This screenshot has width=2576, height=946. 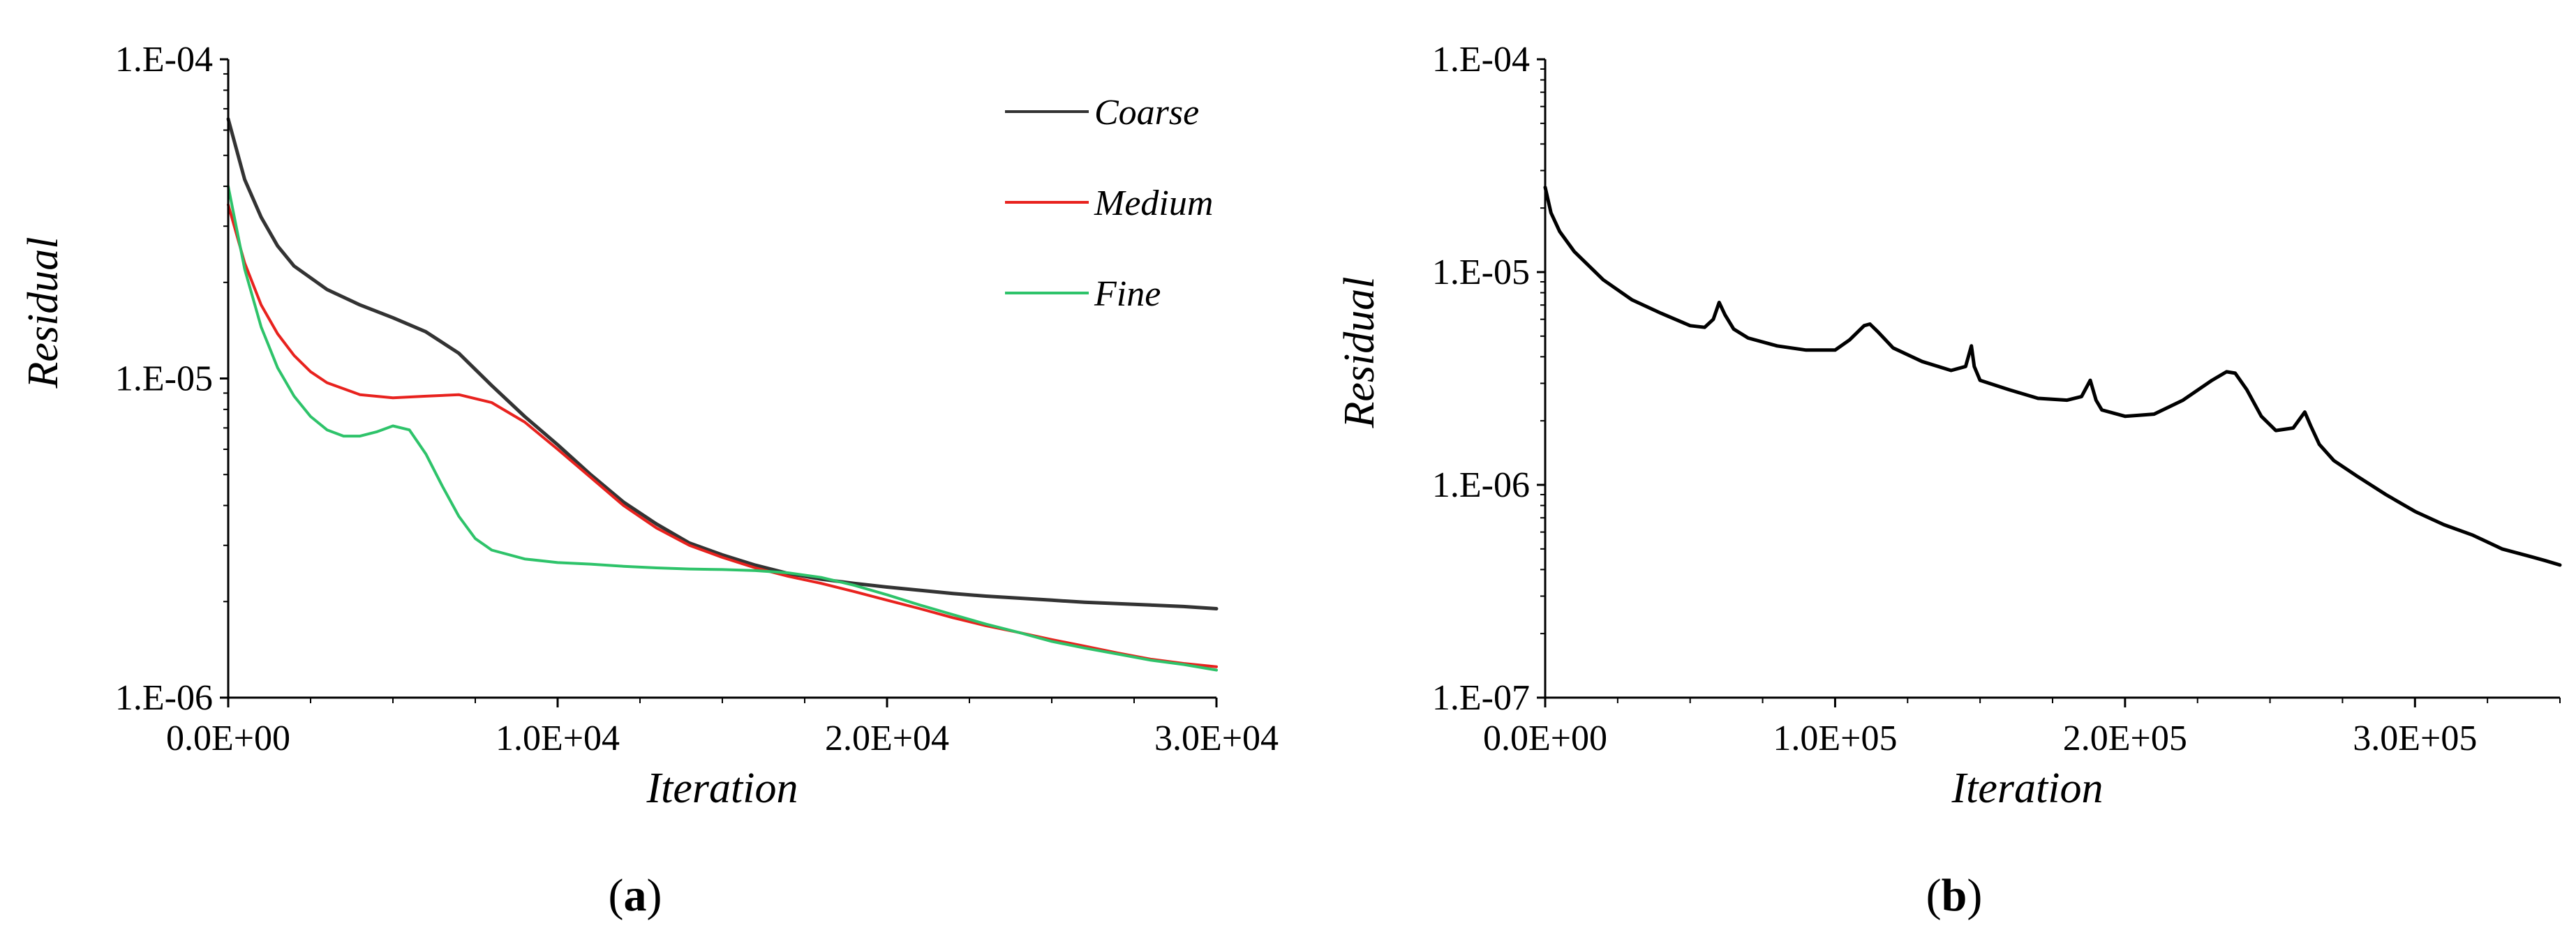 I want to click on panel-label-b-open-paren: (, so click(x=1934, y=896).